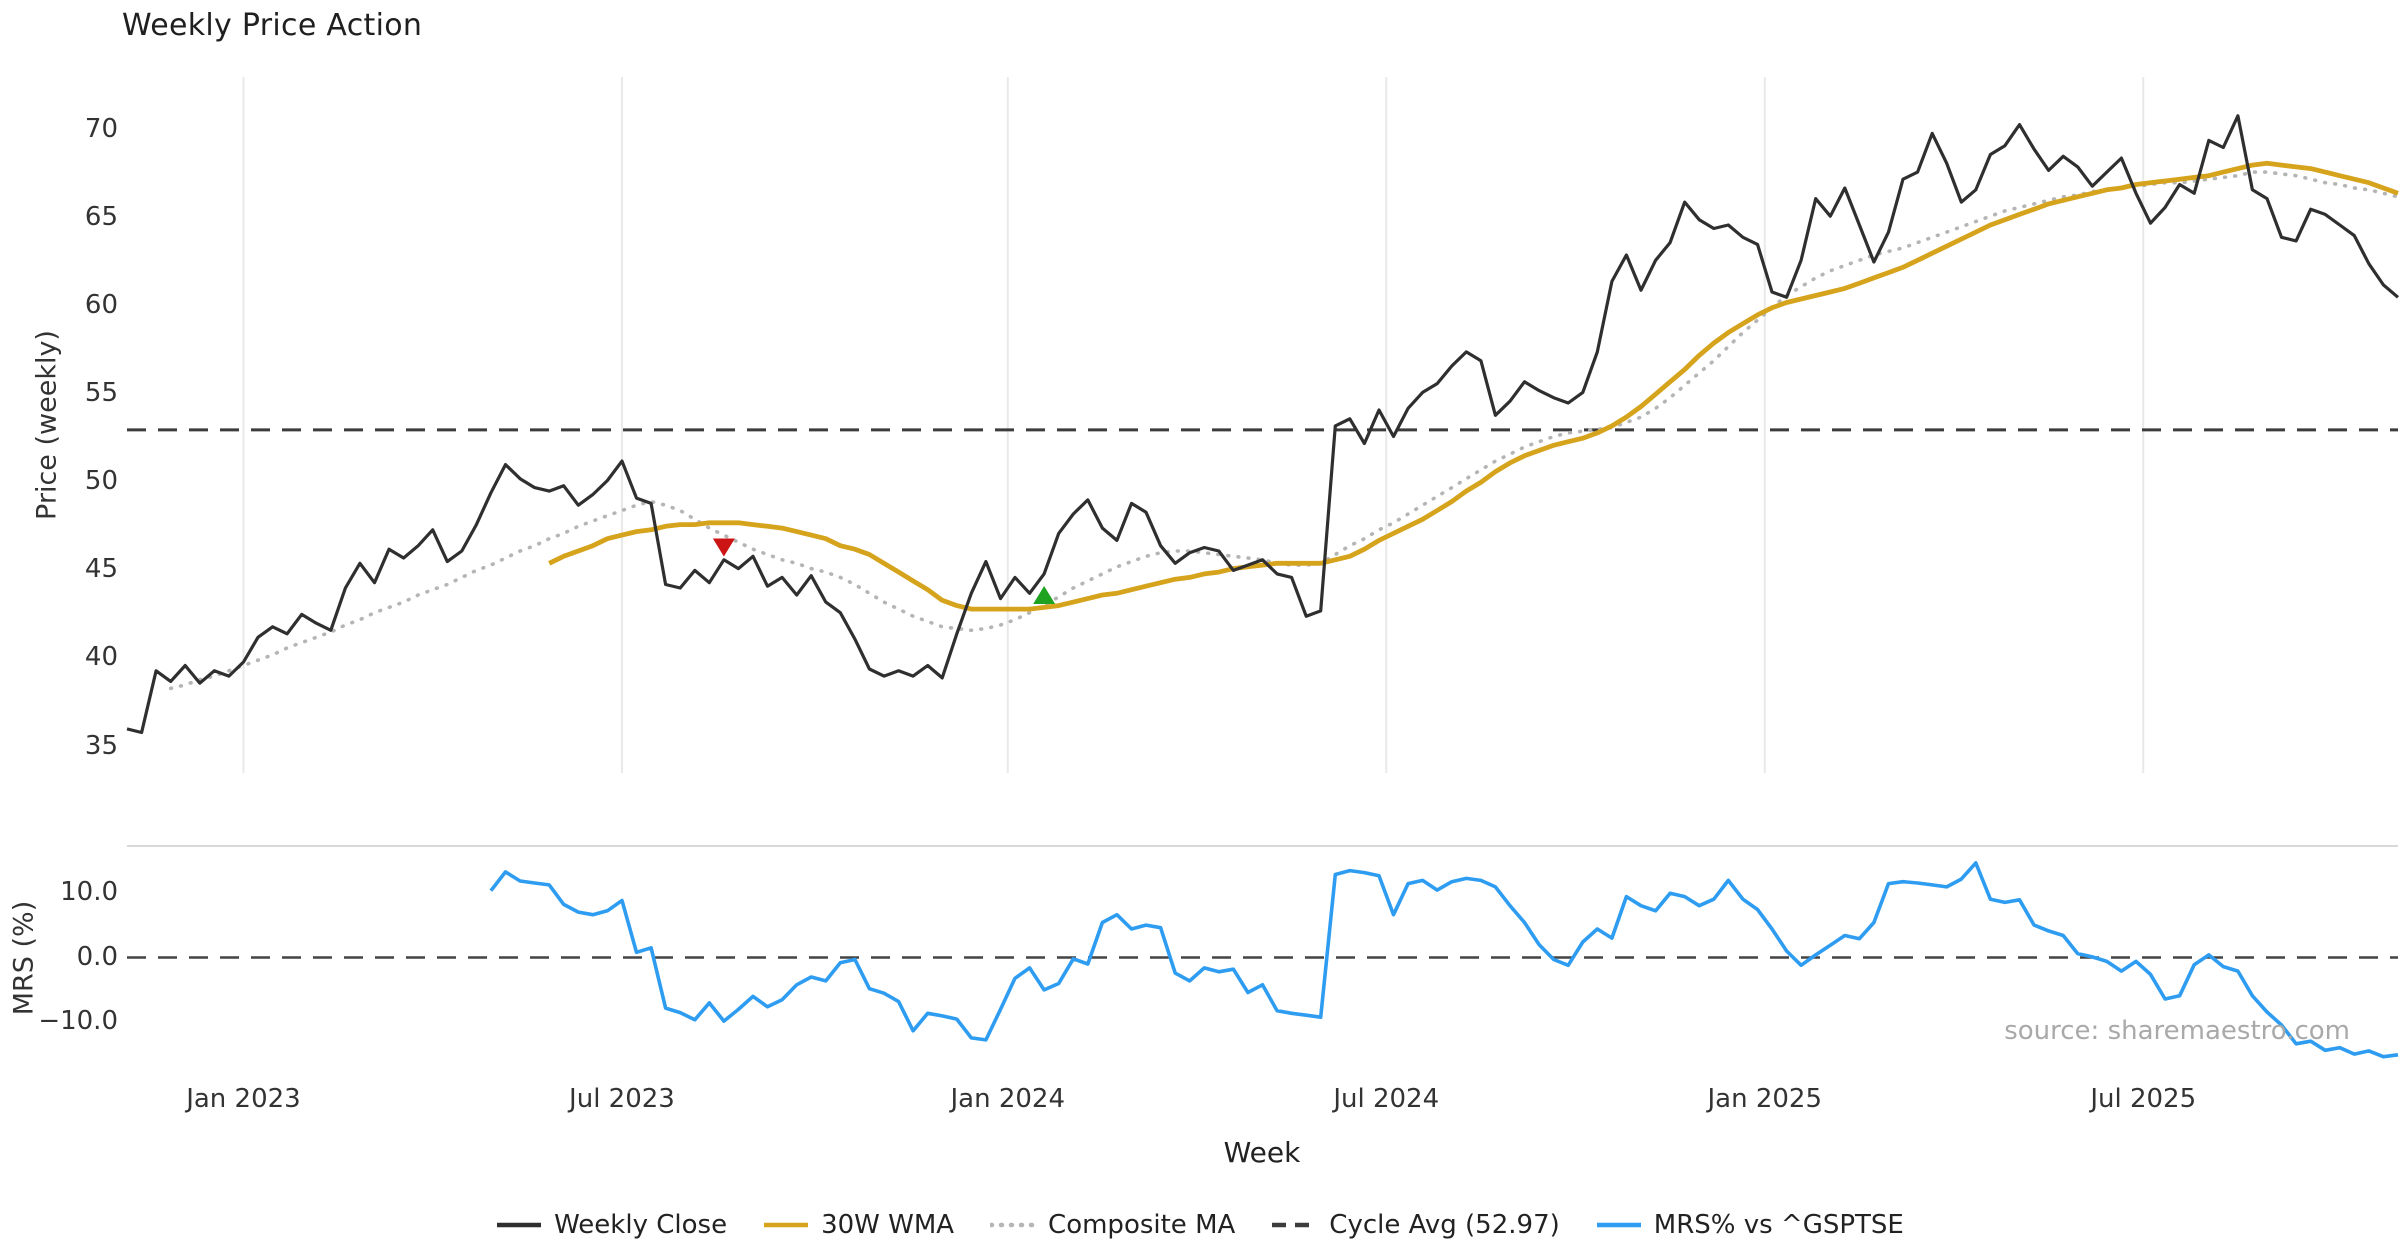  What do you see at coordinates (1262, 1152) in the screenshot?
I see `x-axis-label: Week` at bounding box center [1262, 1152].